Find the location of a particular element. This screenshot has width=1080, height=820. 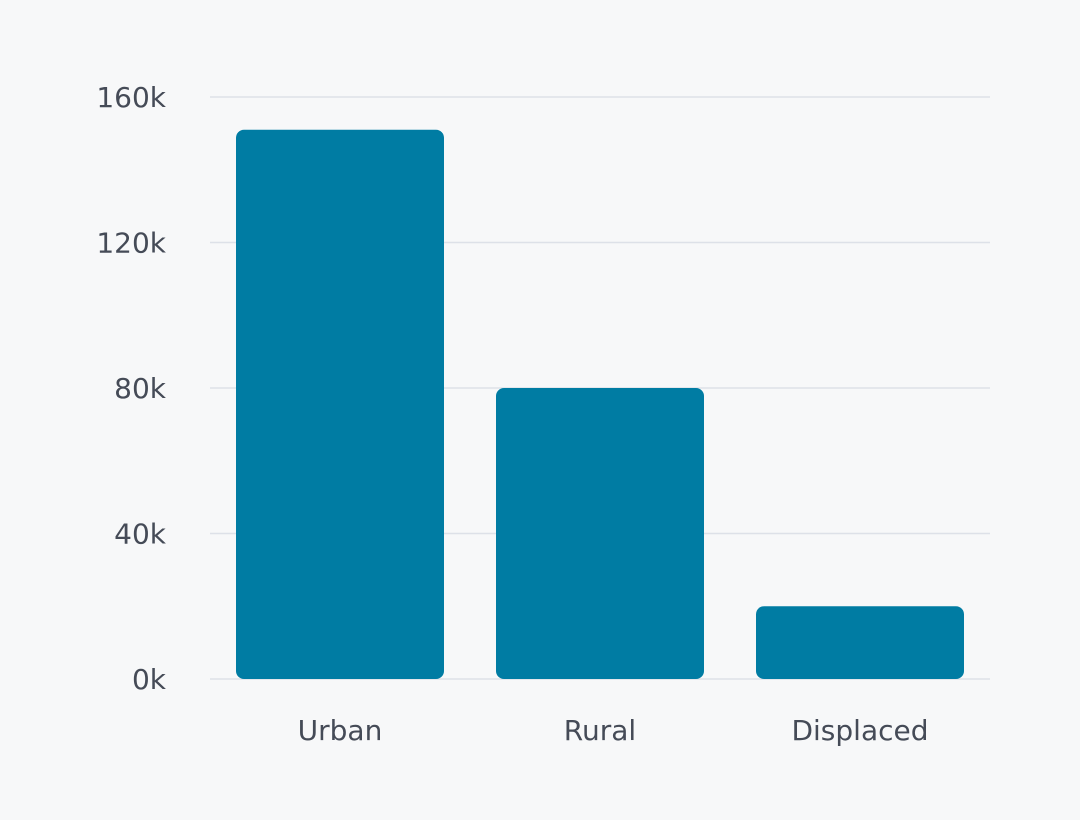

y-tick-label: 0k is located at coordinates (149, 679).